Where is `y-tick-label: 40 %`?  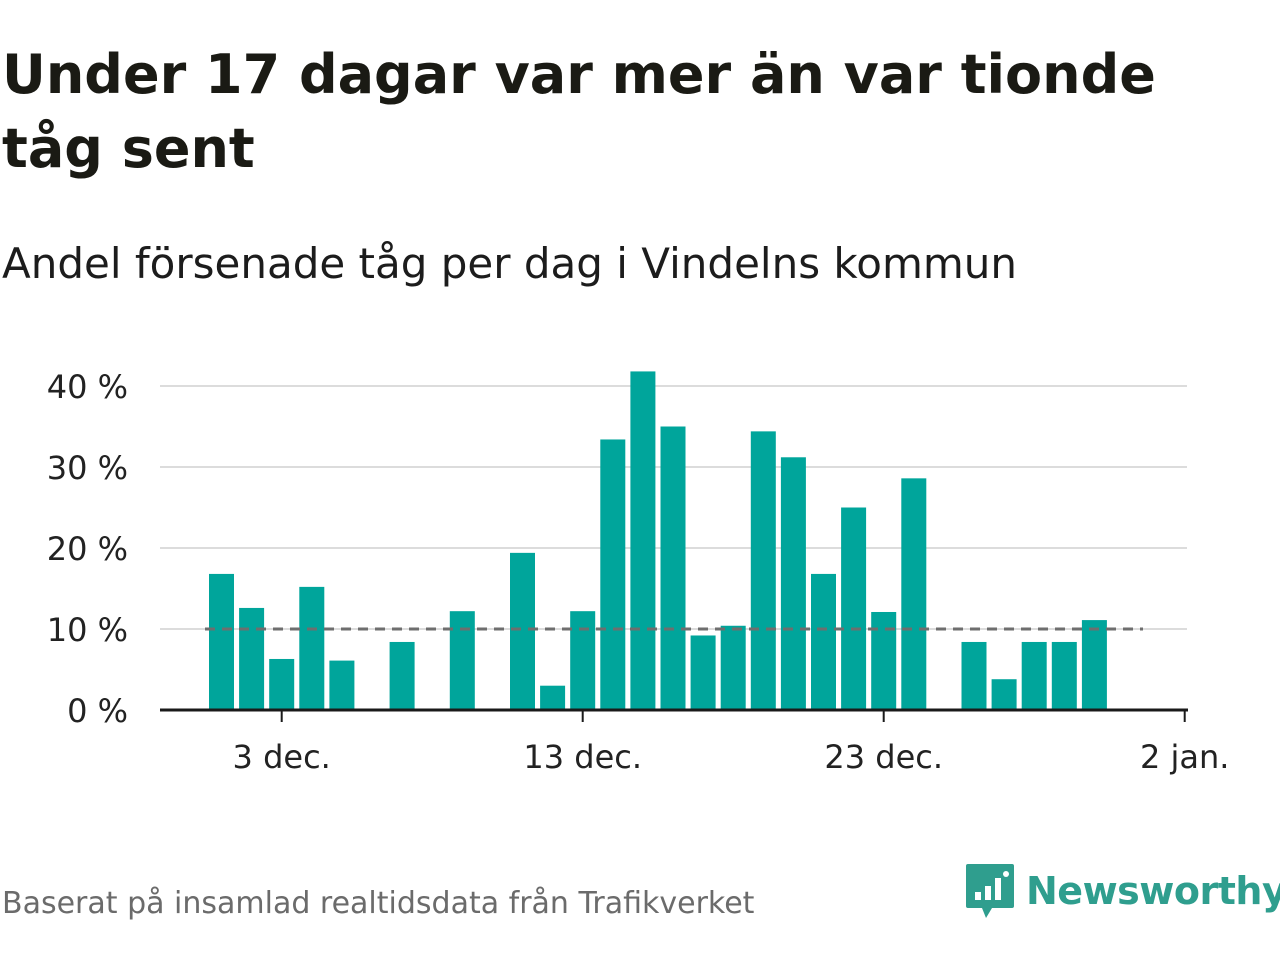
y-tick-label: 40 % is located at coordinates (87, 387).